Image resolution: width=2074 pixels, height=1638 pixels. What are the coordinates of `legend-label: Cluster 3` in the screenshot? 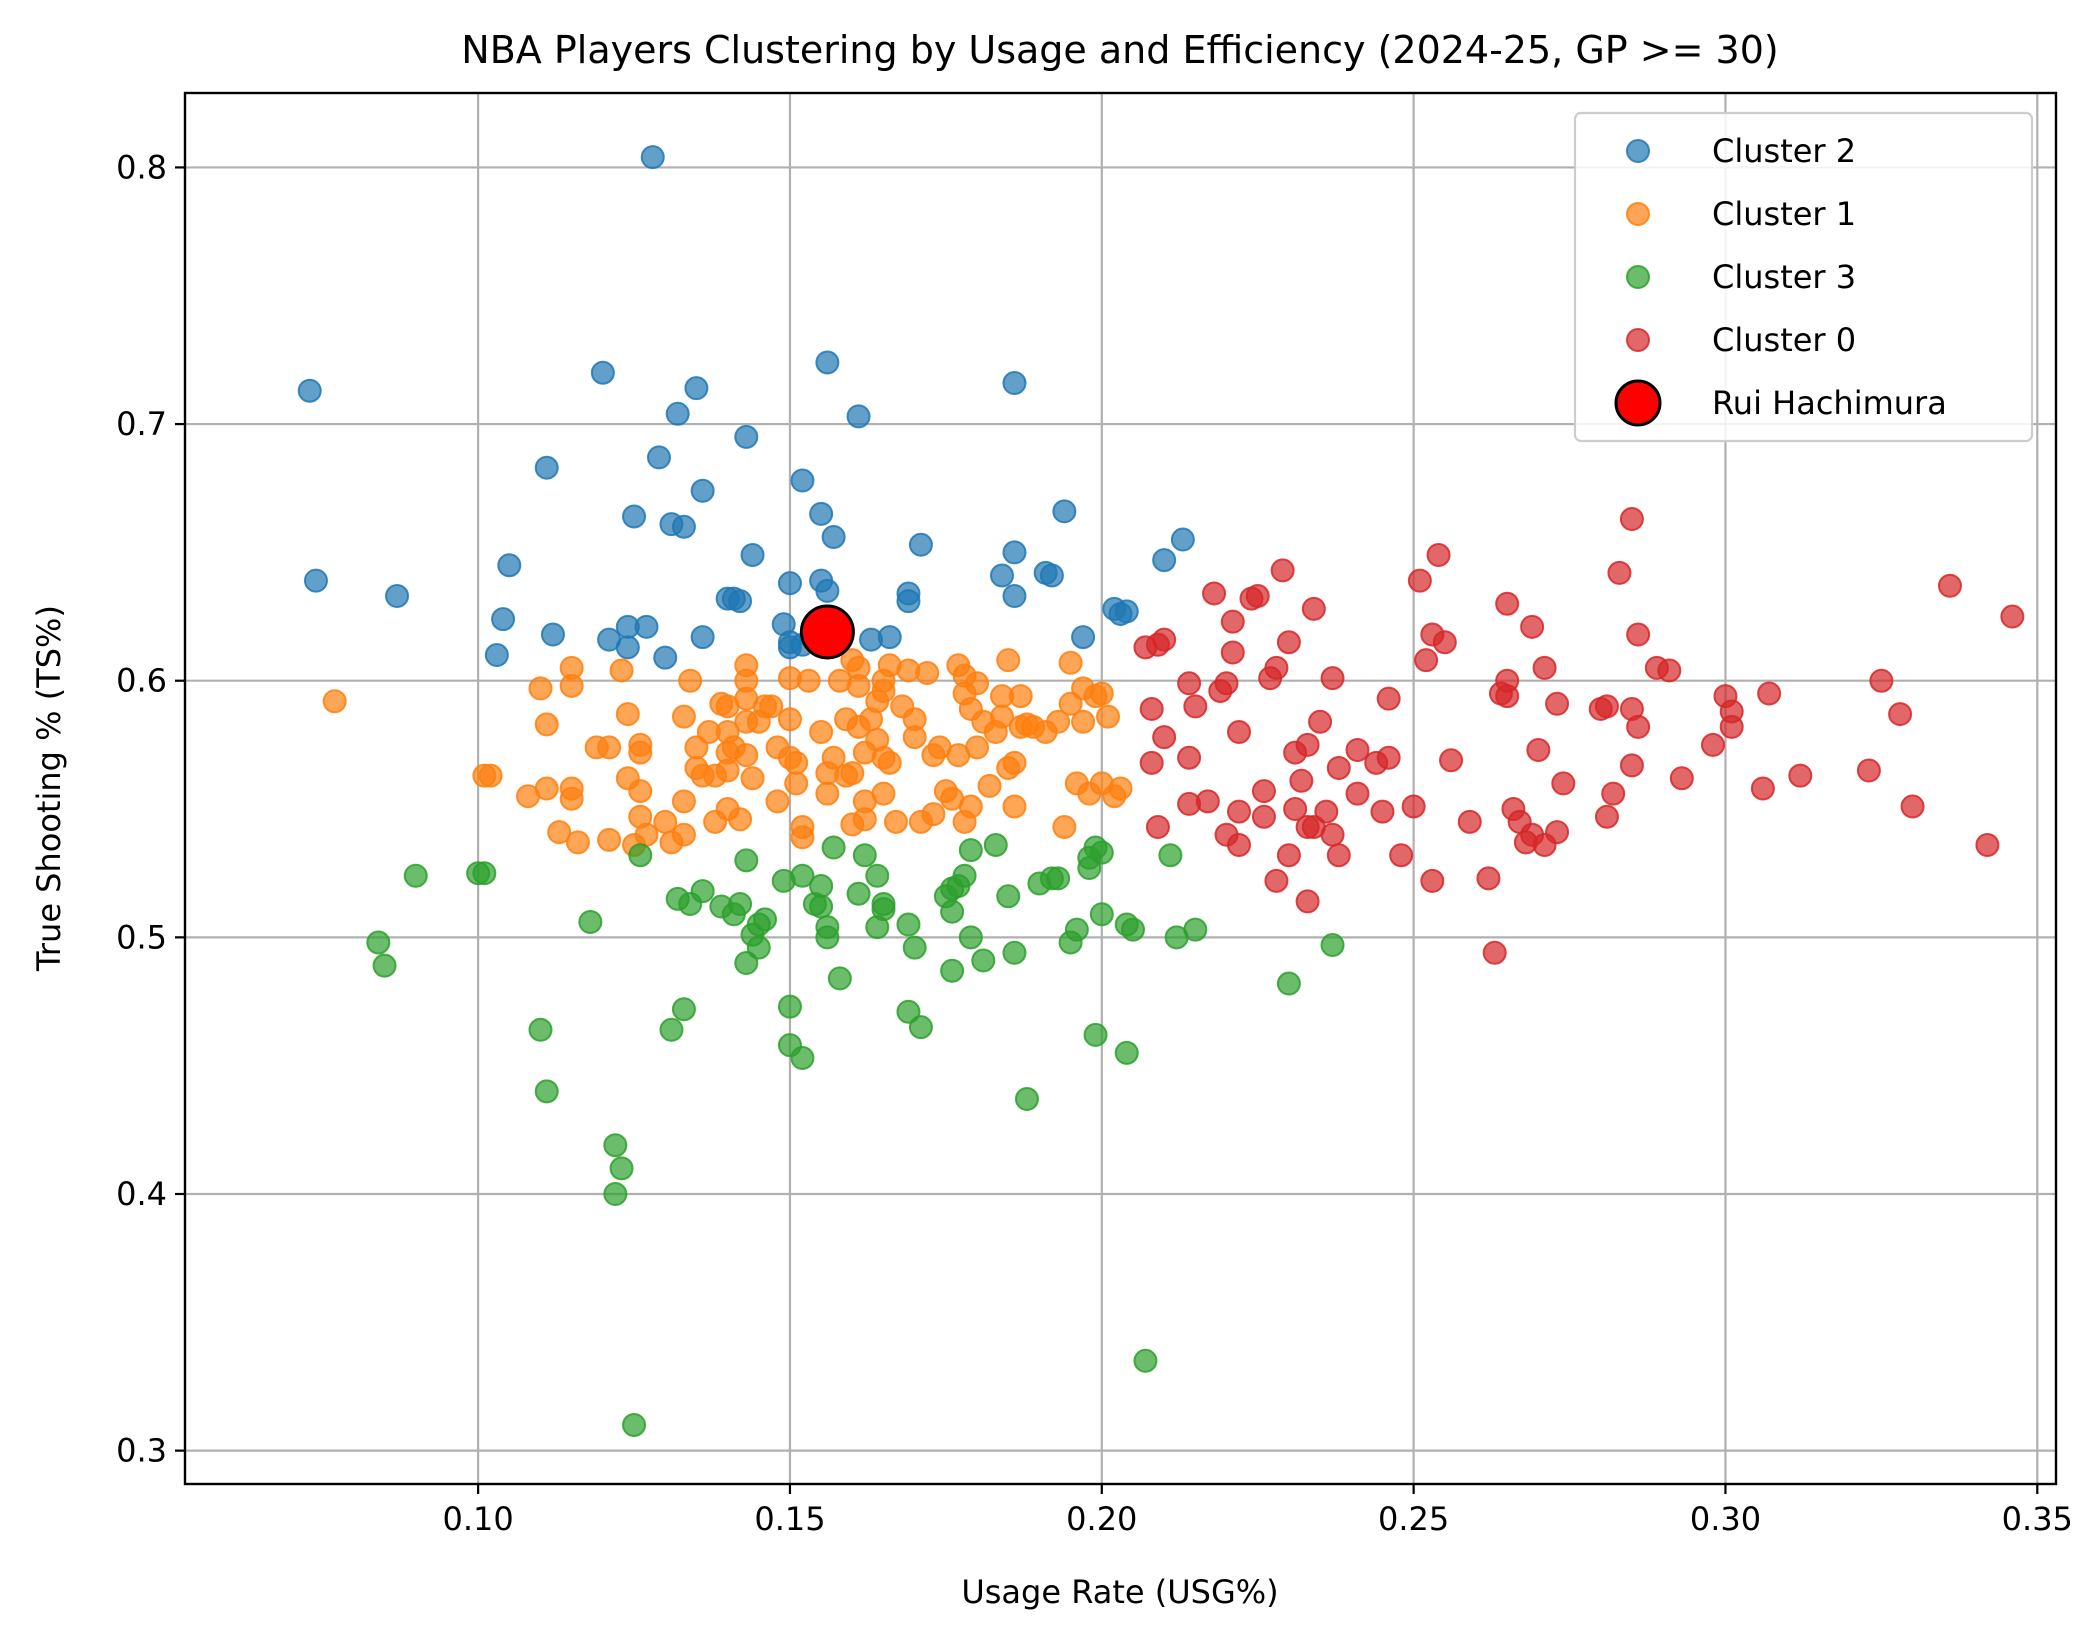 It's located at (1784, 277).